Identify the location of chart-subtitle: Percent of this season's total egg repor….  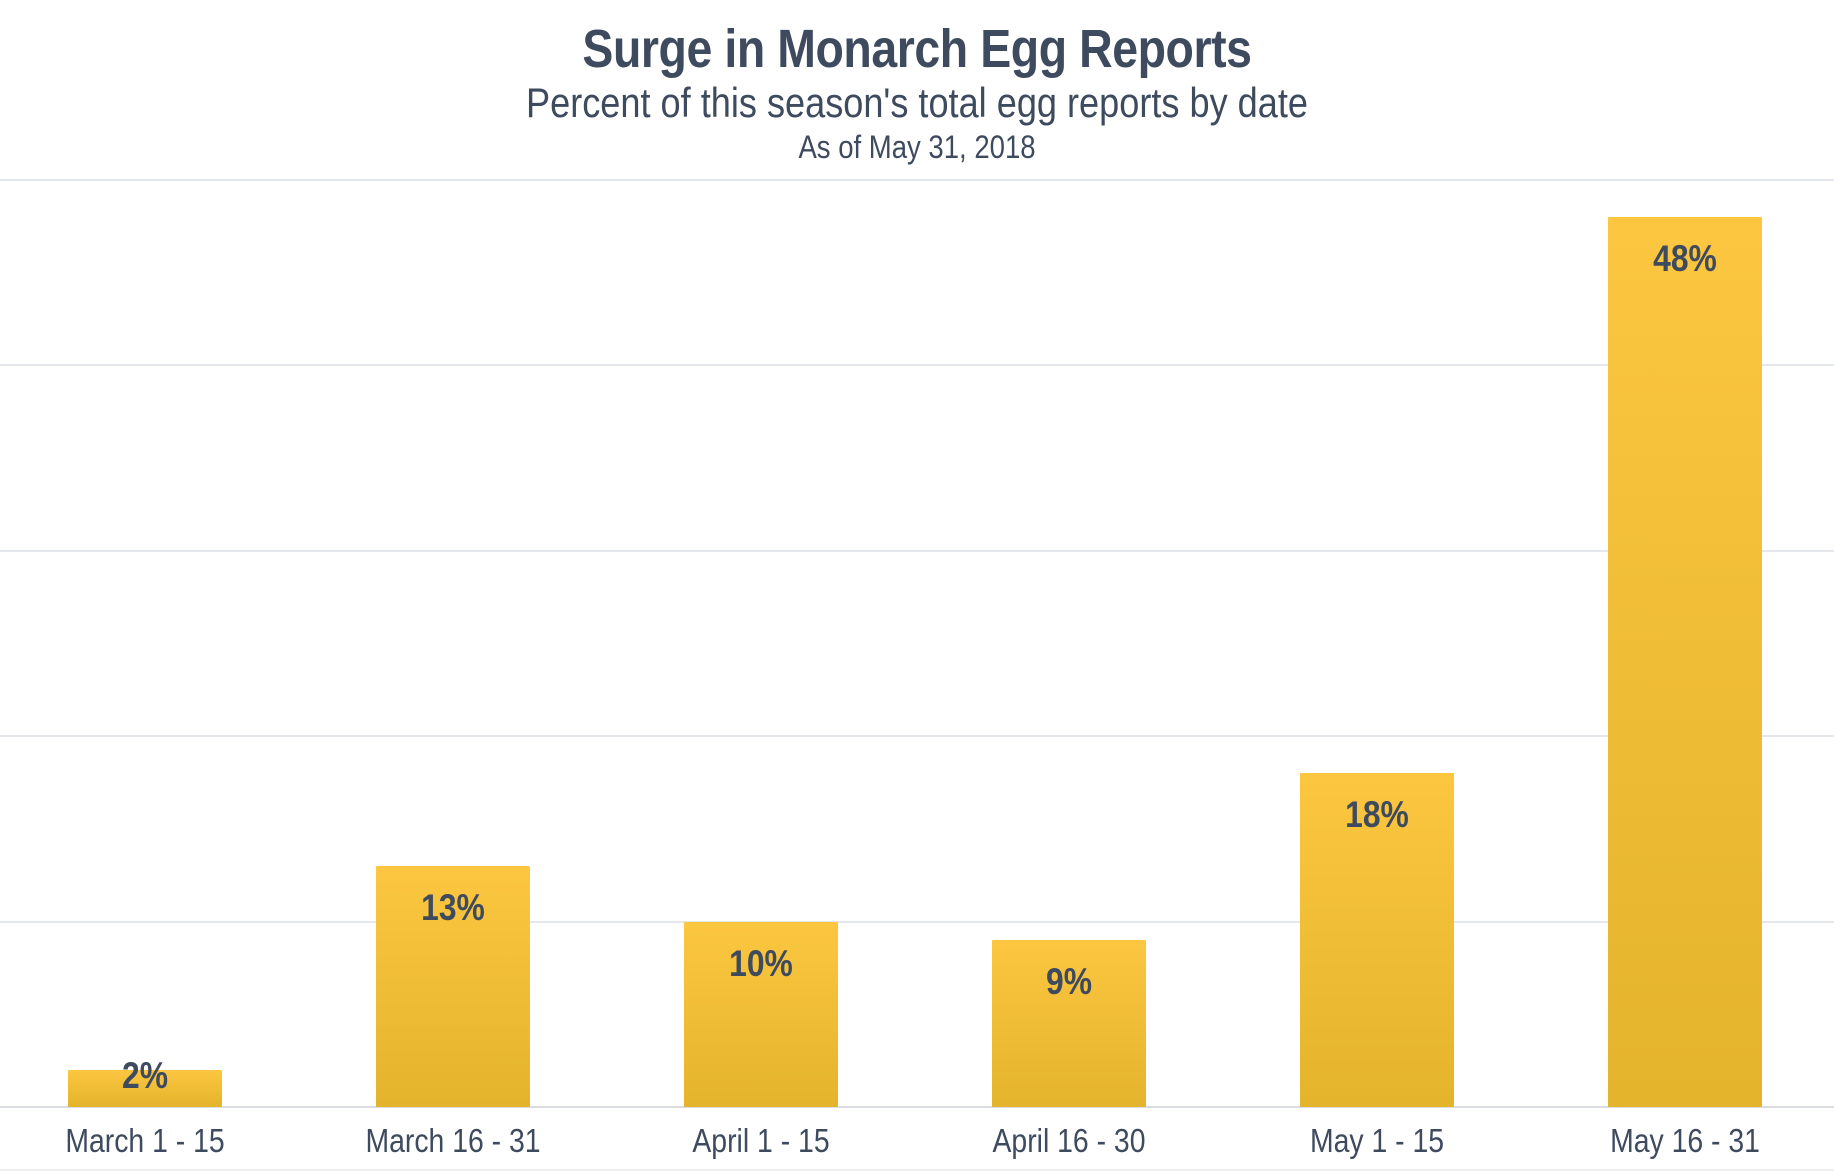
(917, 102).